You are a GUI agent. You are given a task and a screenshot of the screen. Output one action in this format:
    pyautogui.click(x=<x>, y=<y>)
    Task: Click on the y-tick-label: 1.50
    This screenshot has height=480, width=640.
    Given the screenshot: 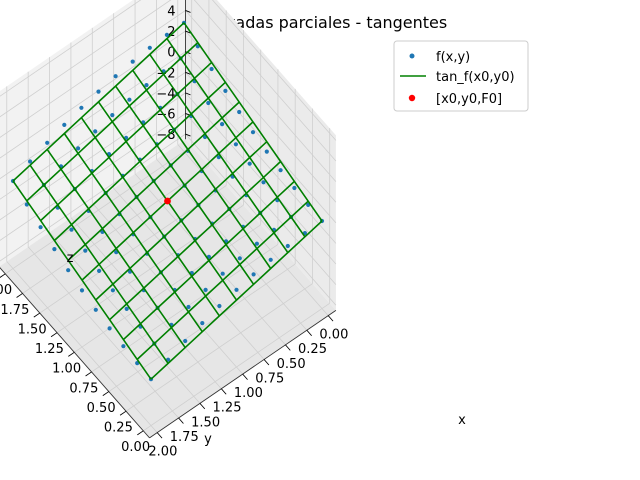 What is the action you would take?
    pyautogui.click(x=205, y=422)
    